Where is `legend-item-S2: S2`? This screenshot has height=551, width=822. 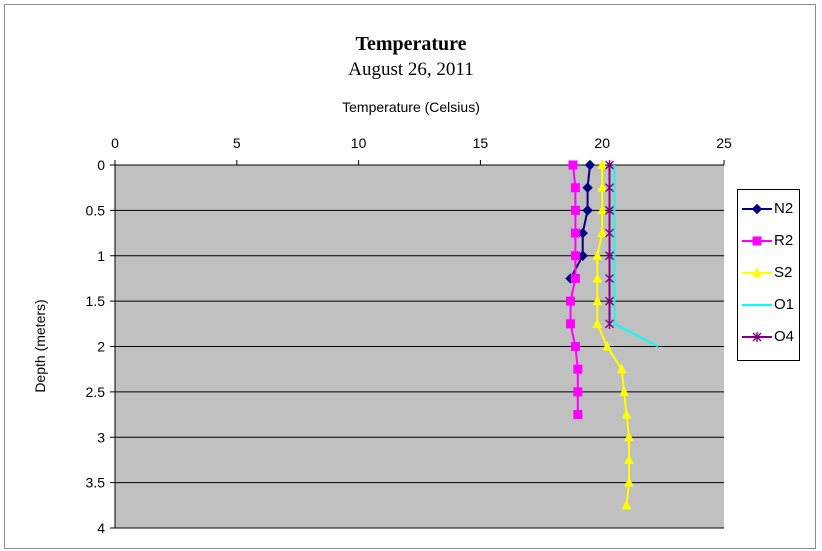
legend-item-S2: S2 is located at coordinates (769, 273).